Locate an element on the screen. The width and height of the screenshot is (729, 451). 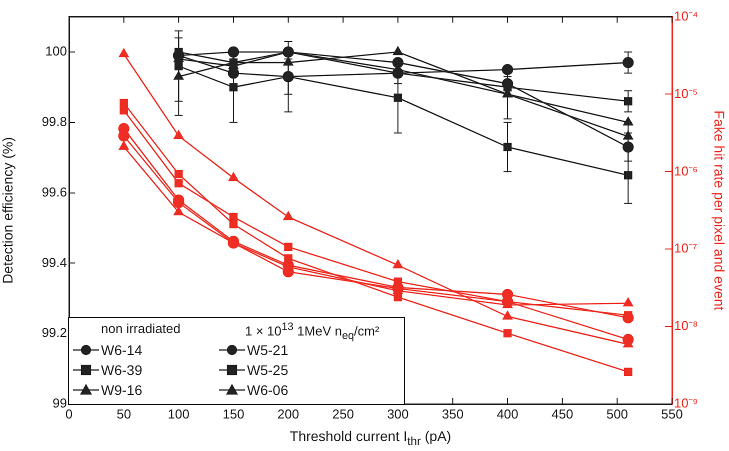
y-tick-label: 99.4 is located at coordinates (54, 262).